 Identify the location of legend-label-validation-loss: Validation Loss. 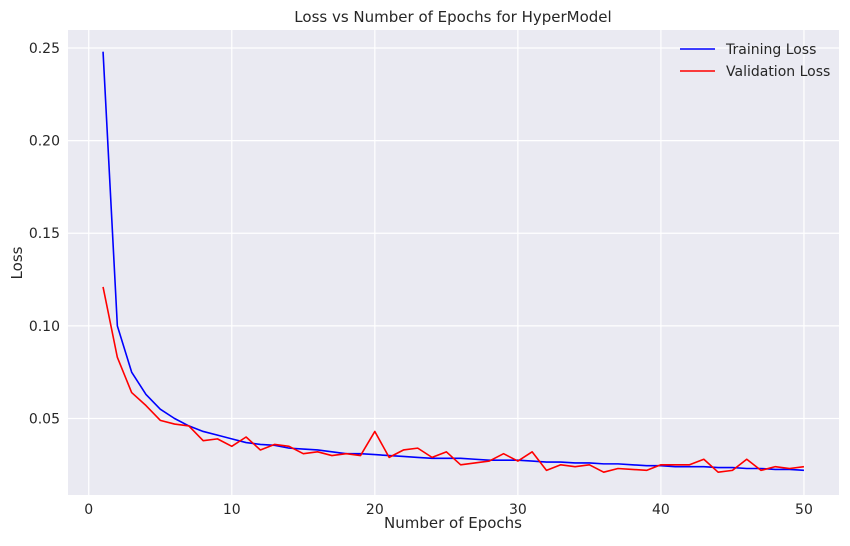
(778, 72).